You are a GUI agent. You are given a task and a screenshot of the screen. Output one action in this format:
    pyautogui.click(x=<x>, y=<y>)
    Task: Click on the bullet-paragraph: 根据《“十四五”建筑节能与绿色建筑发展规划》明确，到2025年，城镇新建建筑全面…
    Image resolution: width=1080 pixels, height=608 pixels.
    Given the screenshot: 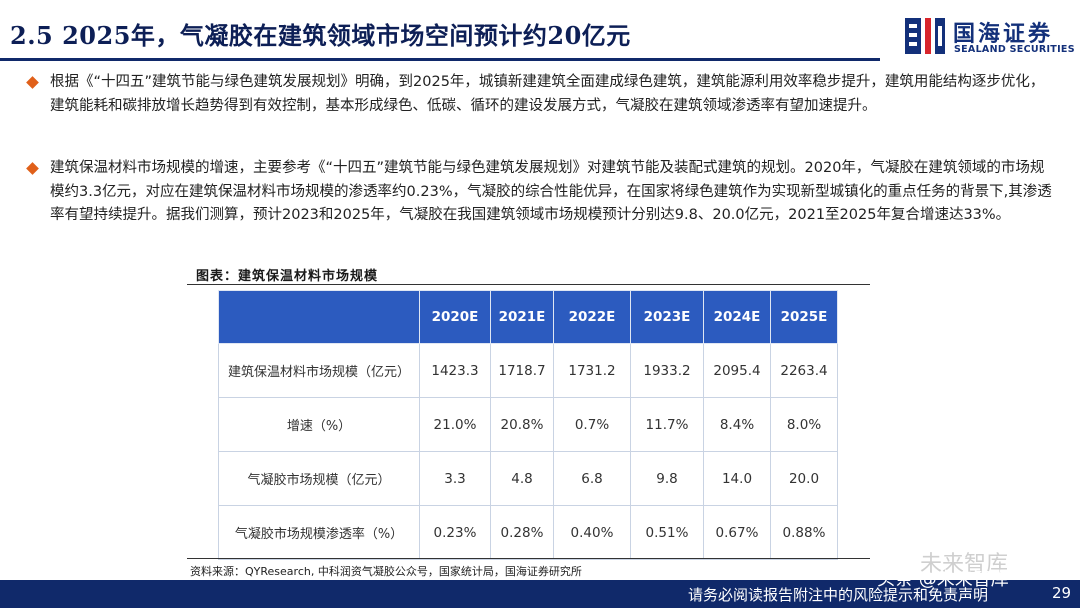 What is the action you would take?
    pyautogui.click(x=542, y=94)
    